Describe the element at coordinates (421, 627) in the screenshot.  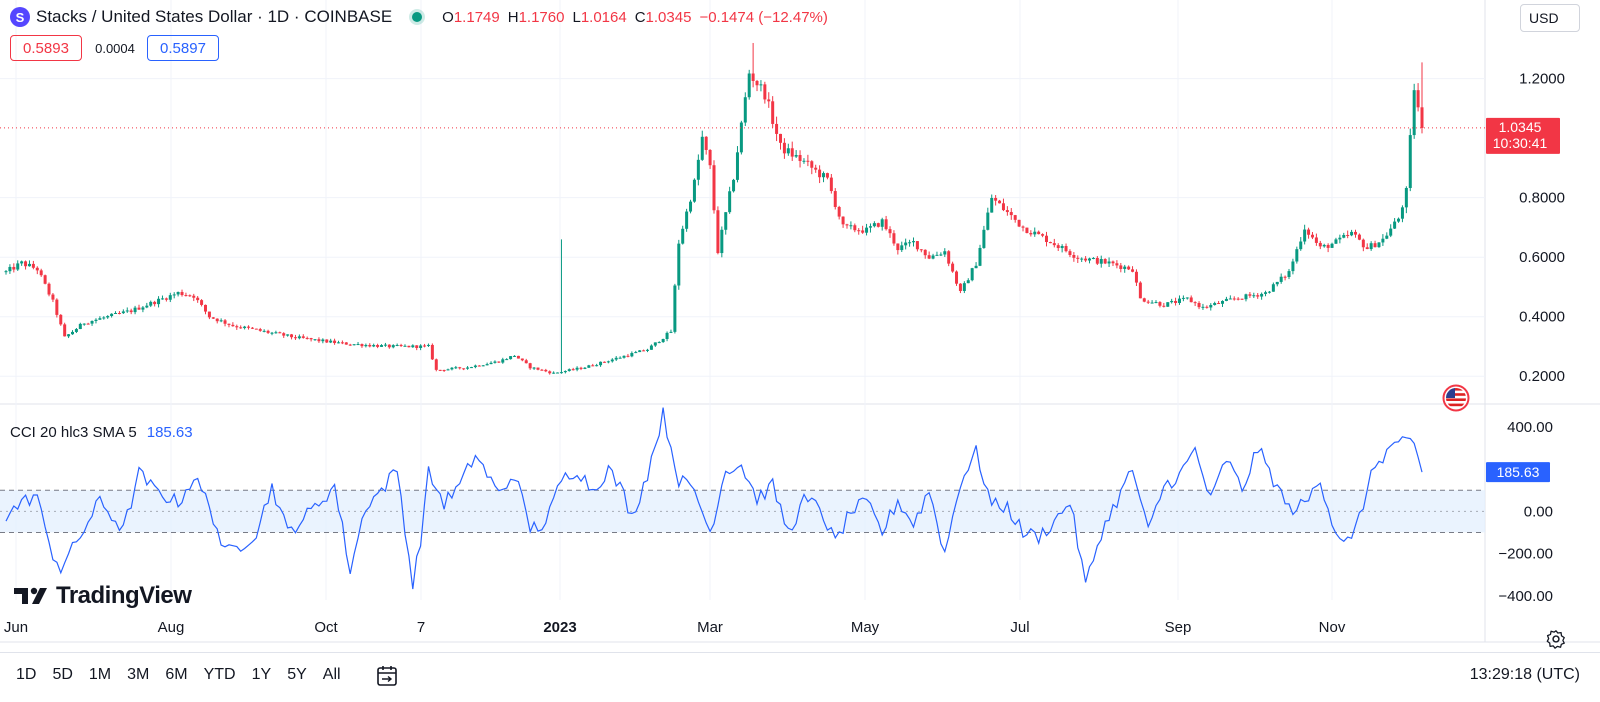
I see `x-axis-tick-label: 7` at that location.